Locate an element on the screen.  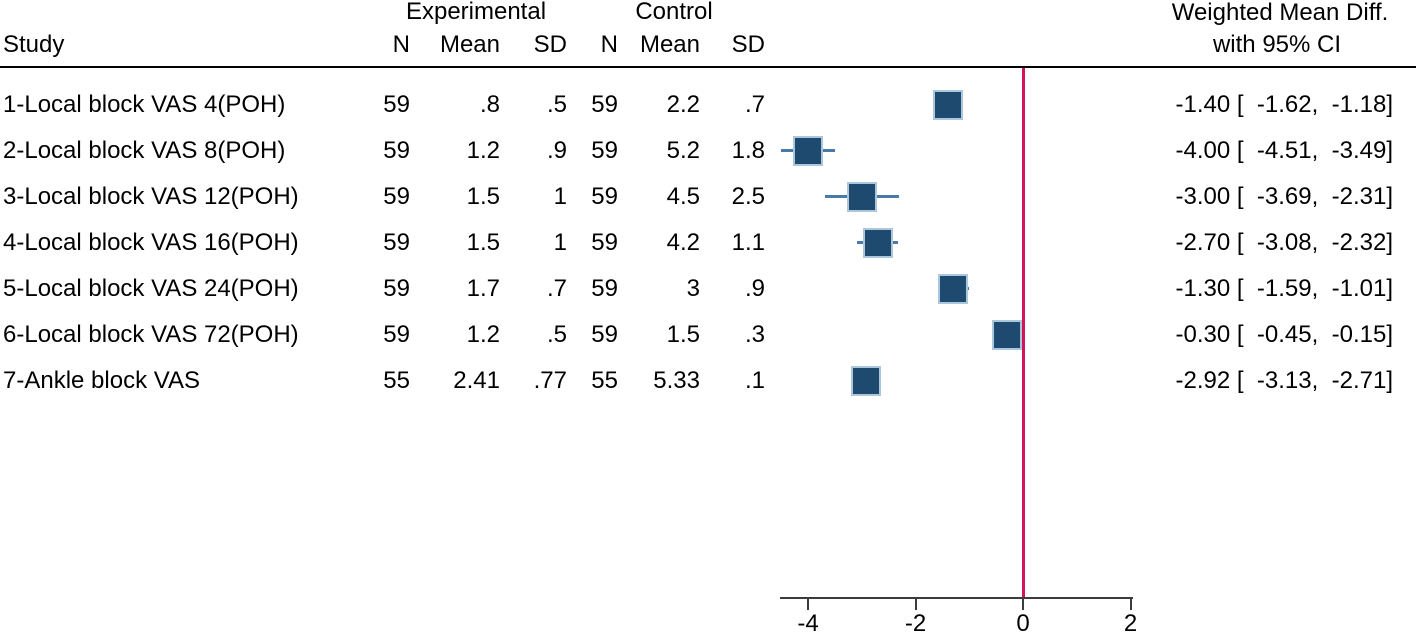
x-axis-tick-label: 2 is located at coordinates (1130, 623).